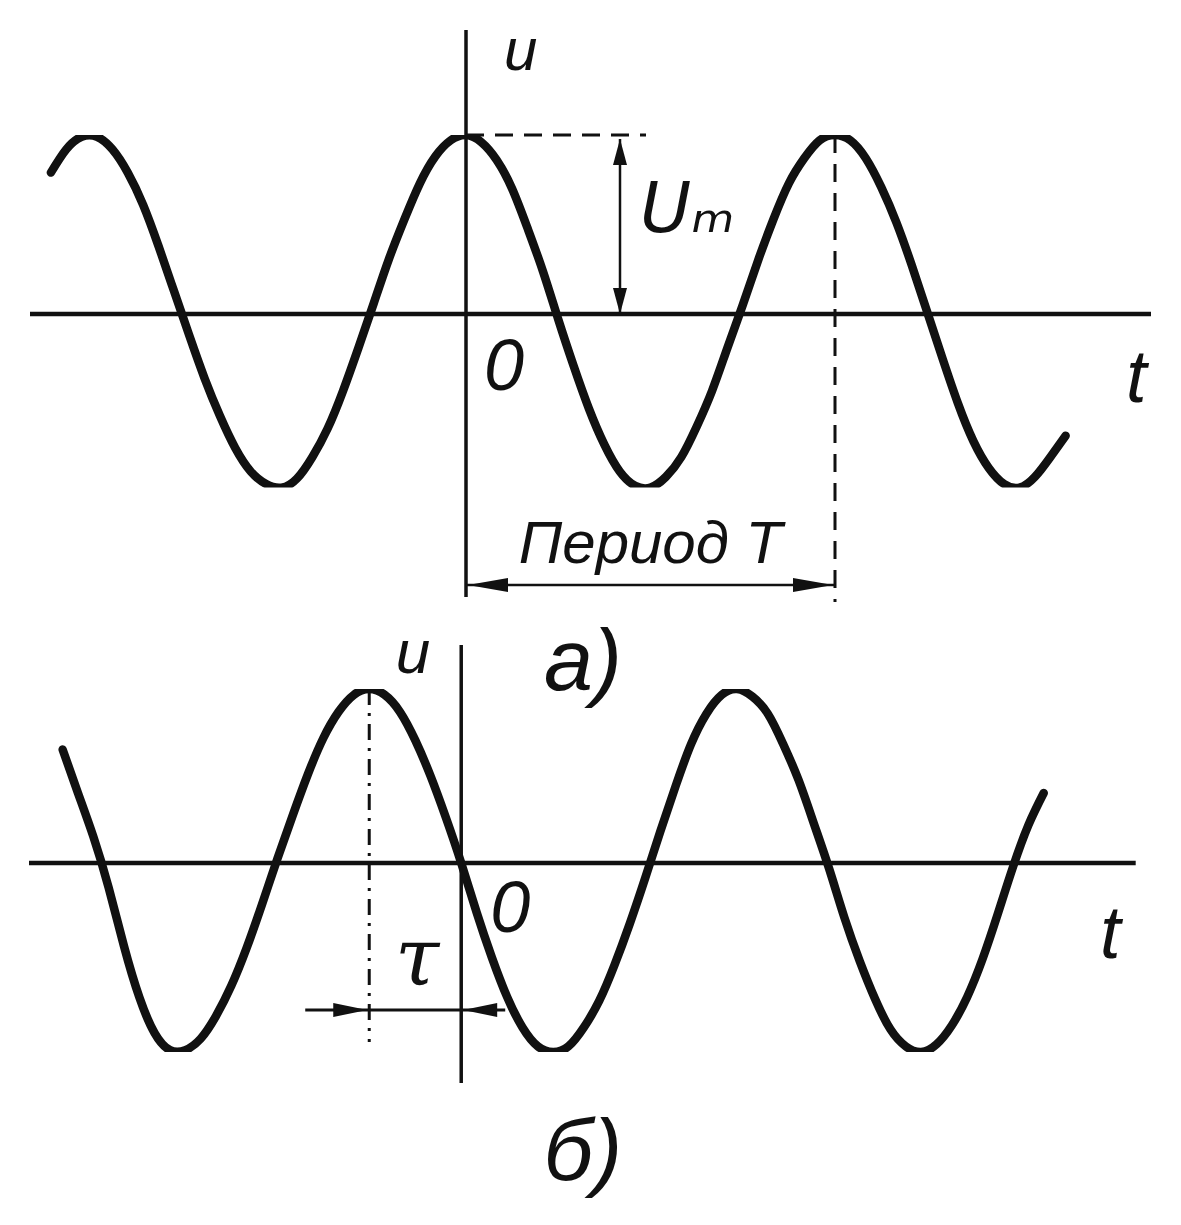 This screenshot has height=1225, width=1181. What do you see at coordinates (652, 542) in the screenshot?
I see `text: Период T` at bounding box center [652, 542].